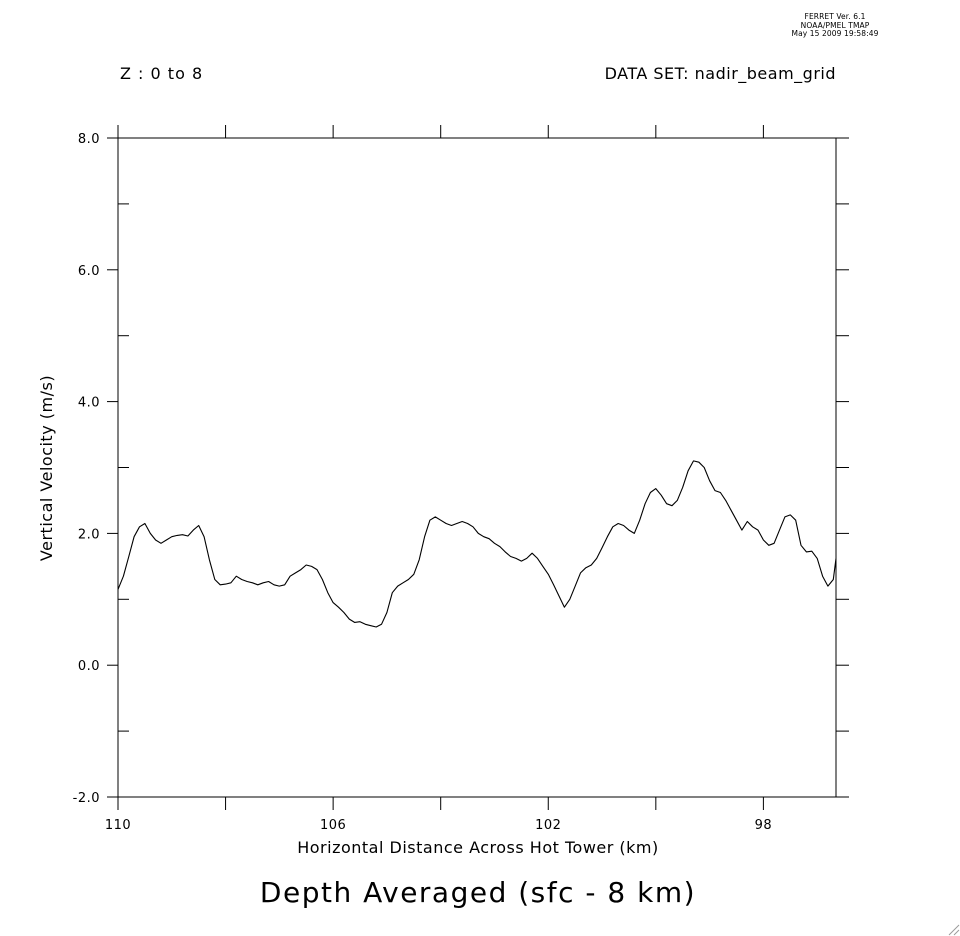  Describe the element at coordinates (835, 16) in the screenshot. I see `stamp-version: FERRET Ver. 6.1` at that location.